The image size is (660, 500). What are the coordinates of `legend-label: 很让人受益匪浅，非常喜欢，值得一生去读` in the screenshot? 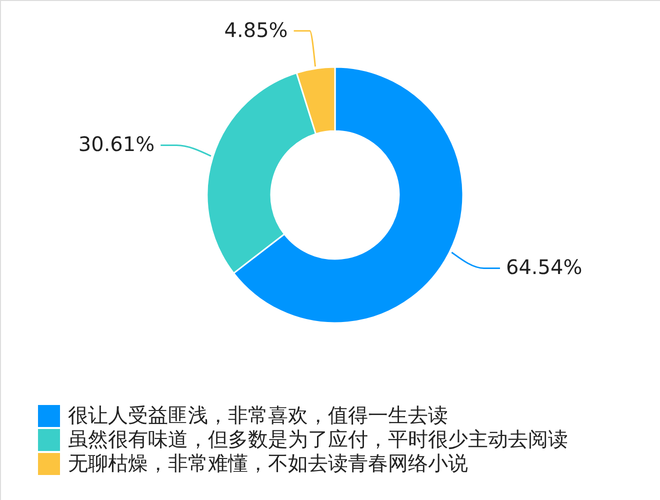 It's located at (258, 415).